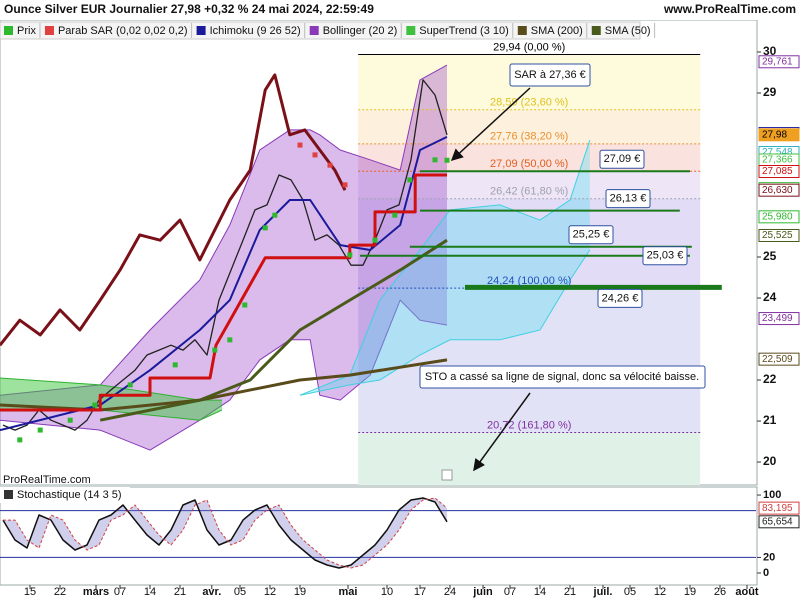 Image resolution: width=800 pixels, height=605 pixels. I want to click on price-label: 23,499, so click(777, 318).